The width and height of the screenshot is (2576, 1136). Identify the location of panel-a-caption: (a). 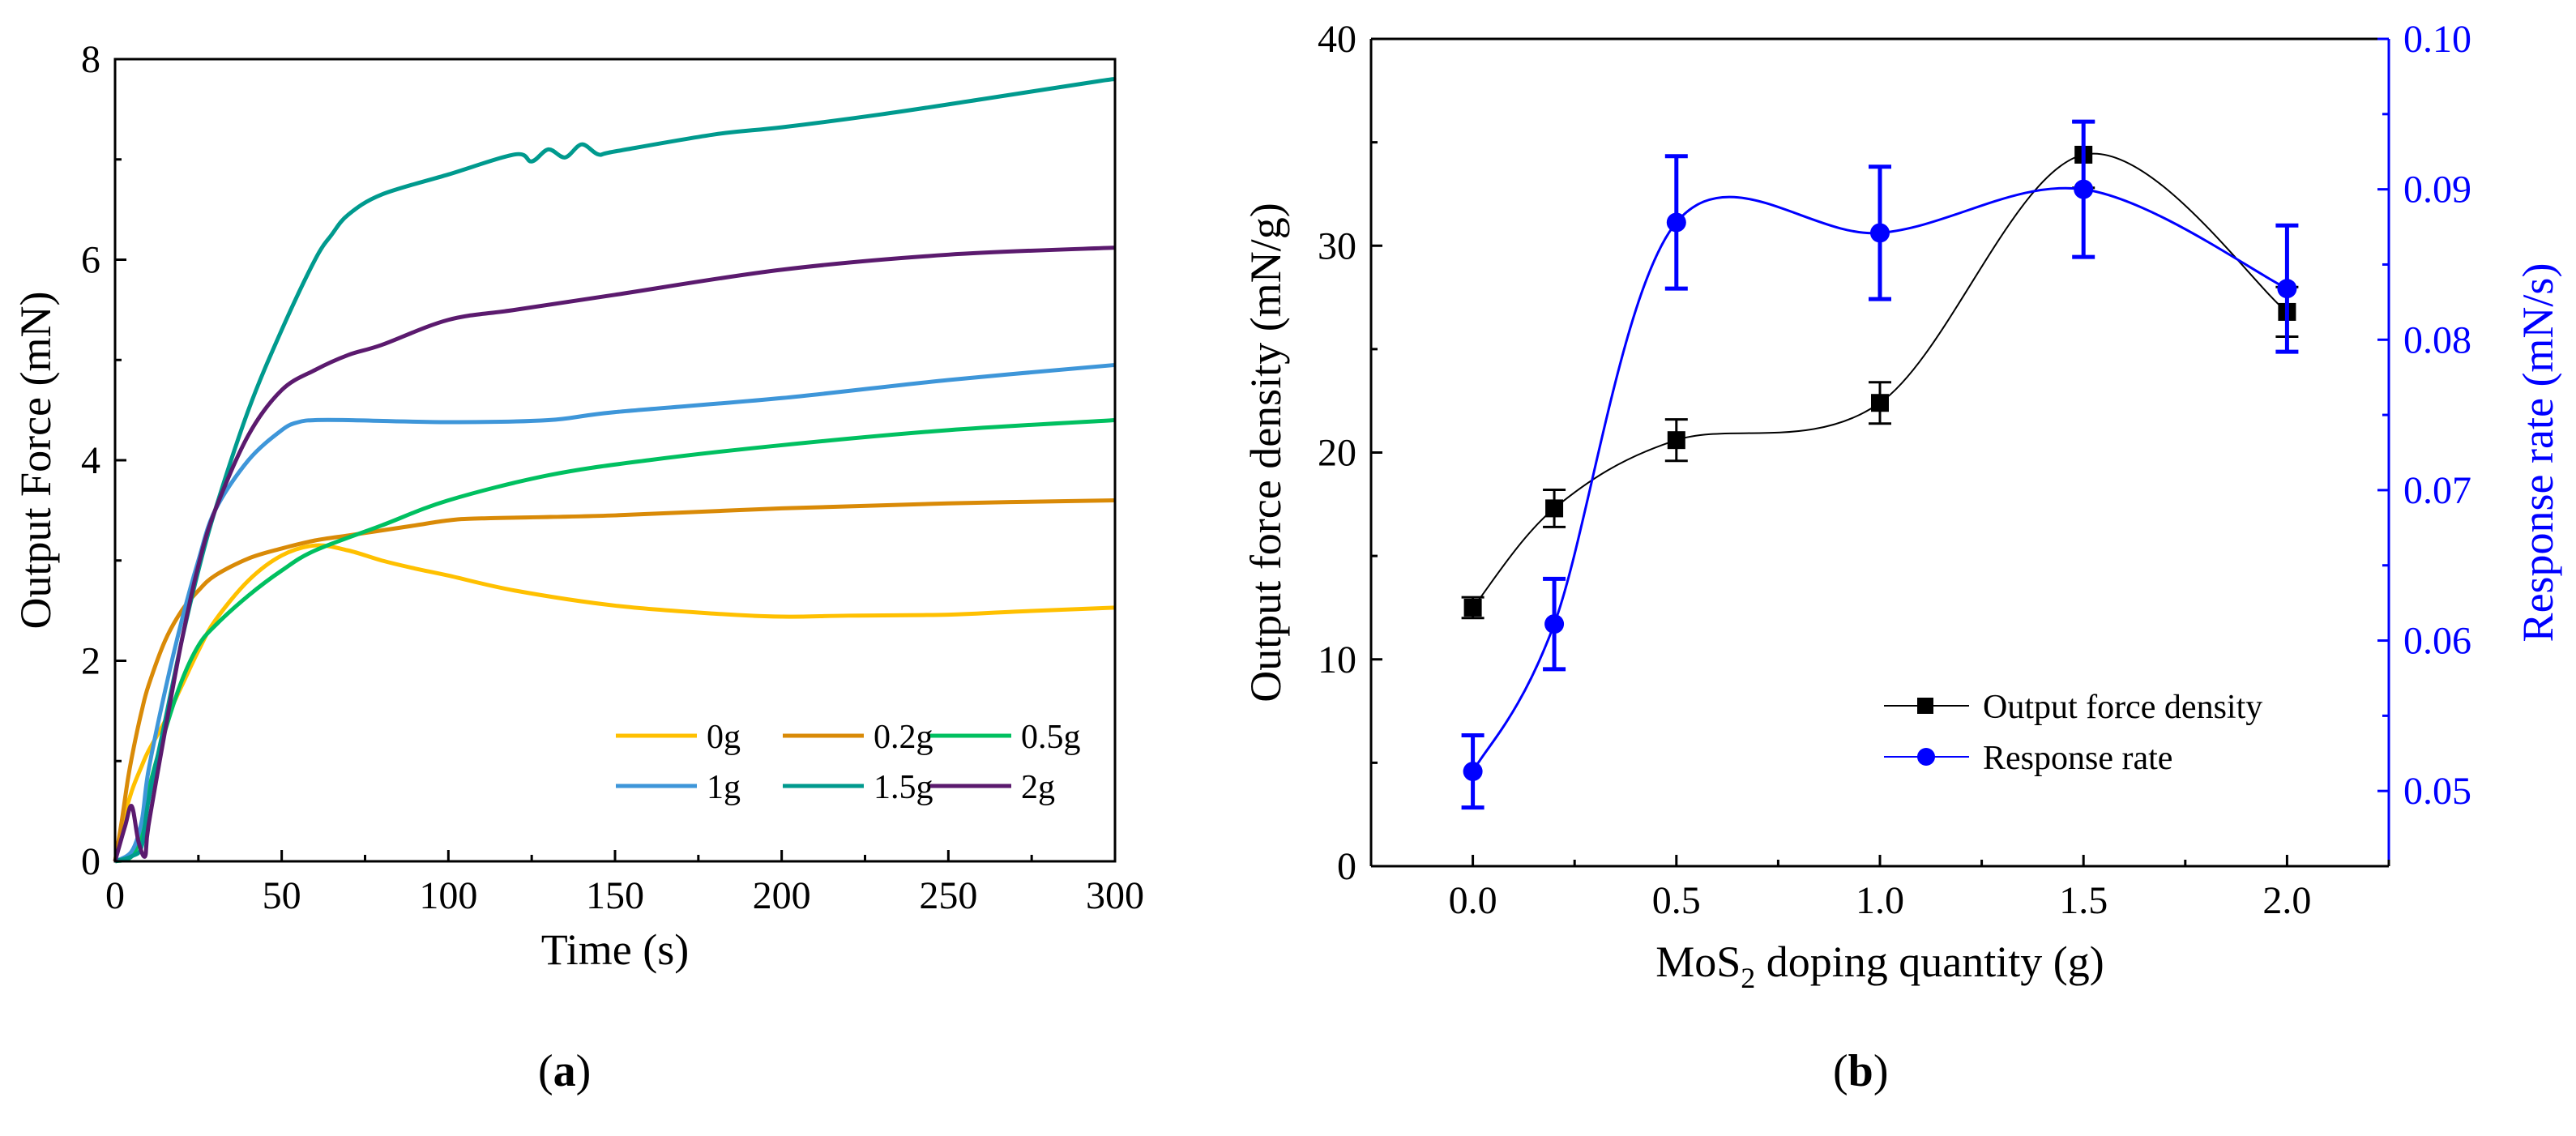
(565, 1071).